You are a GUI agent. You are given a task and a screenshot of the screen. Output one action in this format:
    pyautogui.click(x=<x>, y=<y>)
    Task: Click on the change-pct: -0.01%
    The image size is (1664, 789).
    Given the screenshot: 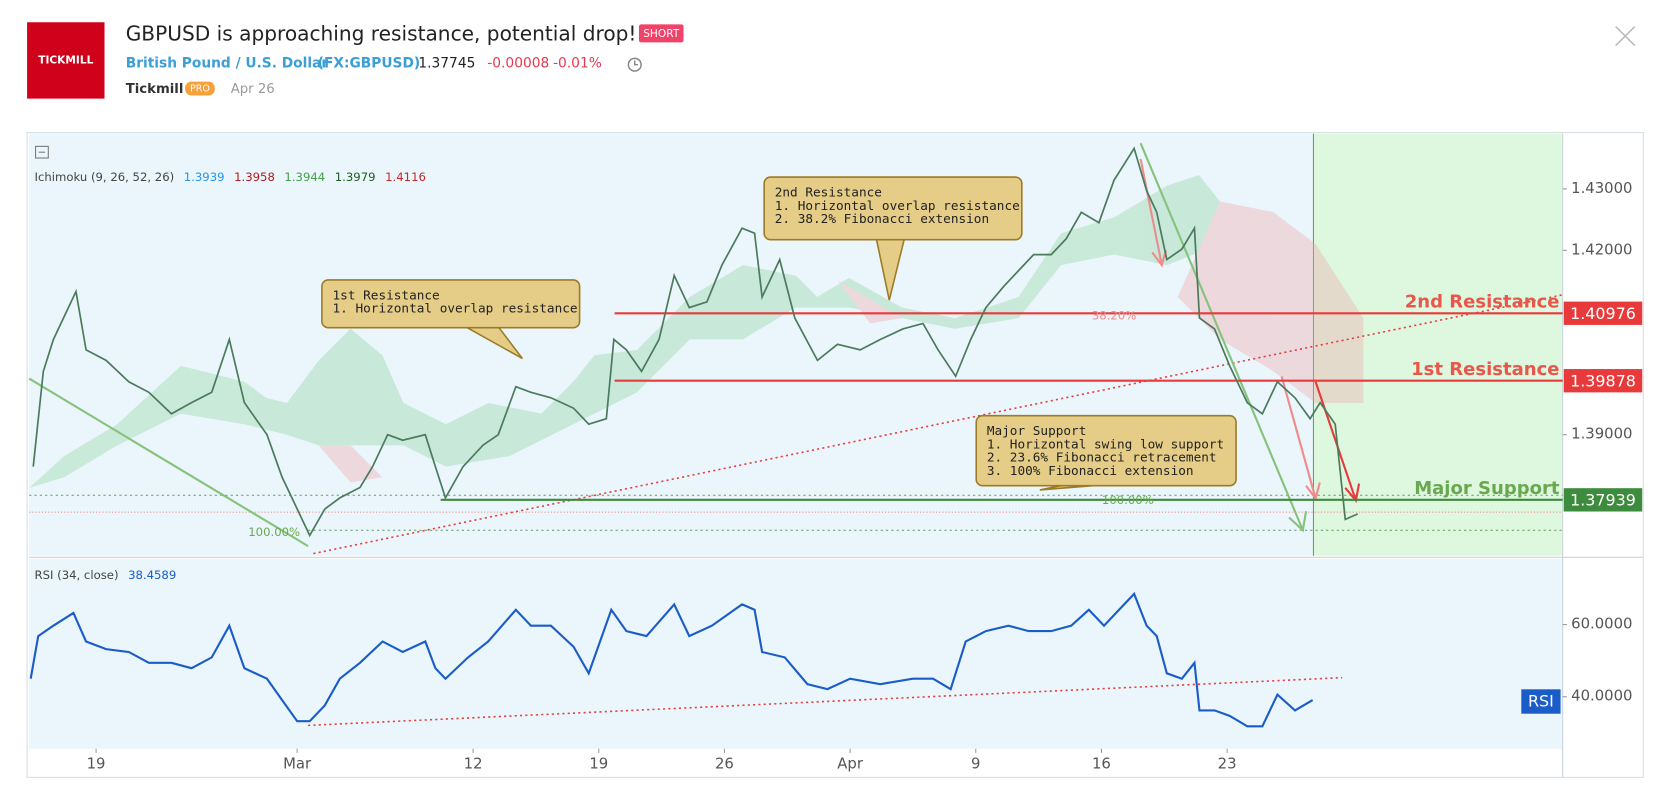 What is the action you would take?
    pyautogui.click(x=577, y=64)
    